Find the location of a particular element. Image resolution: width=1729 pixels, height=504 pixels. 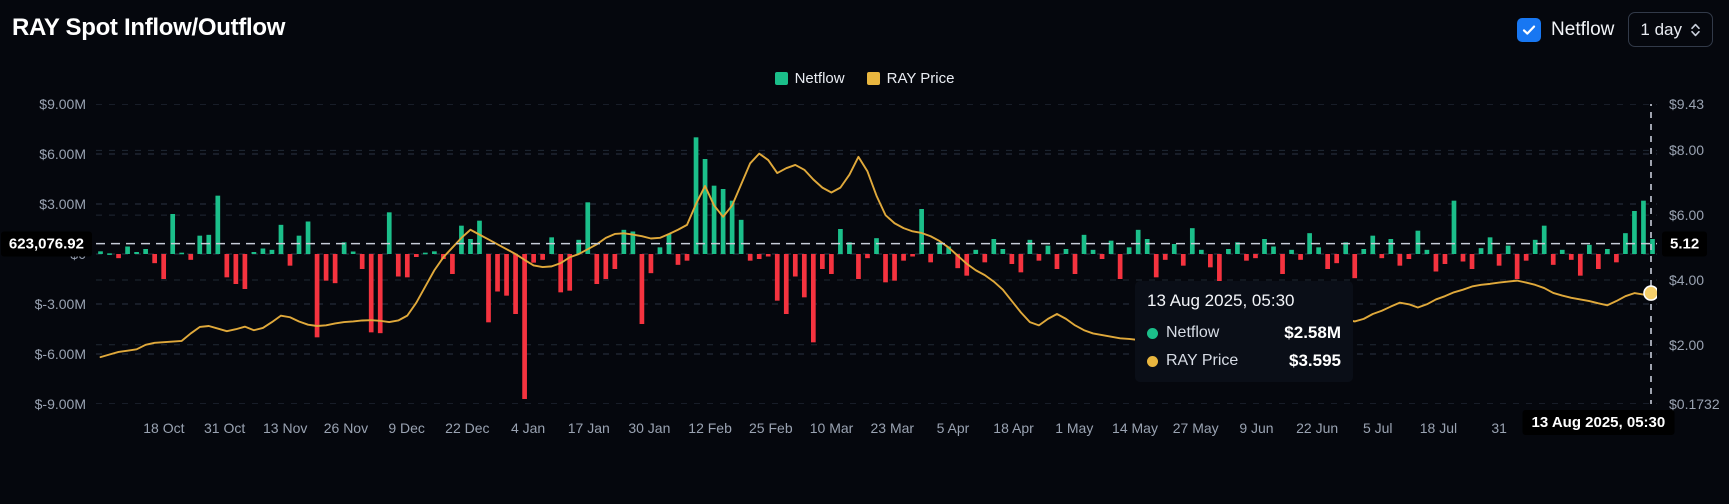

y-axis-left-tick: $-6.00M is located at coordinates (60, 354).